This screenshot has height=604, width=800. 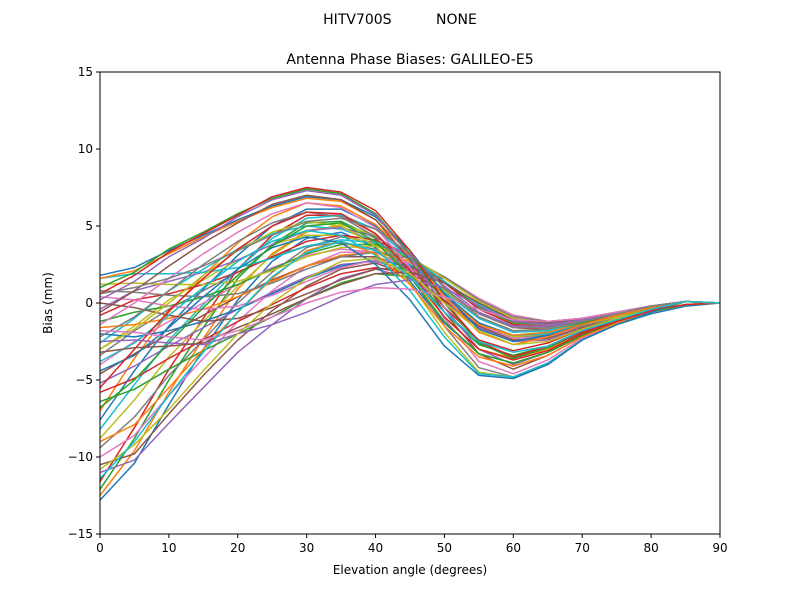 What do you see at coordinates (100, 548) in the screenshot?
I see `x-tick-label: 0` at bounding box center [100, 548].